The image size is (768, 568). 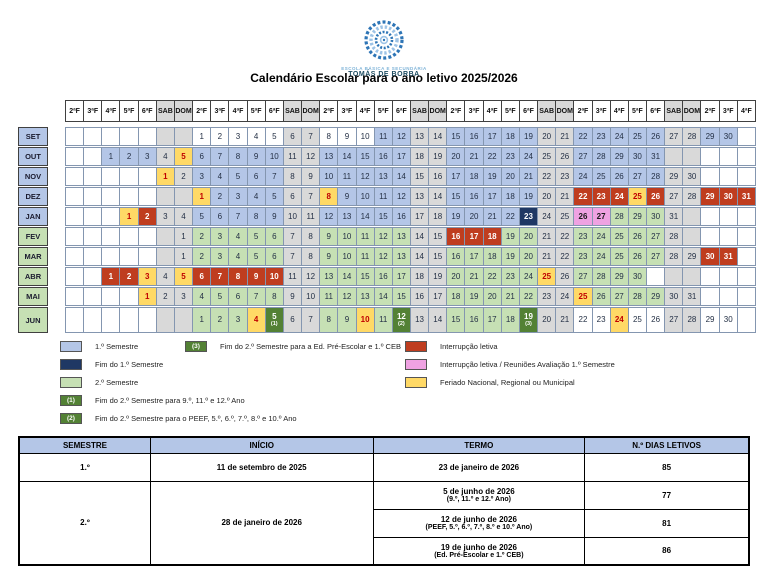 What do you see at coordinates (256, 176) in the screenshot?
I see `day-cell-nov-6: 6` at bounding box center [256, 176].